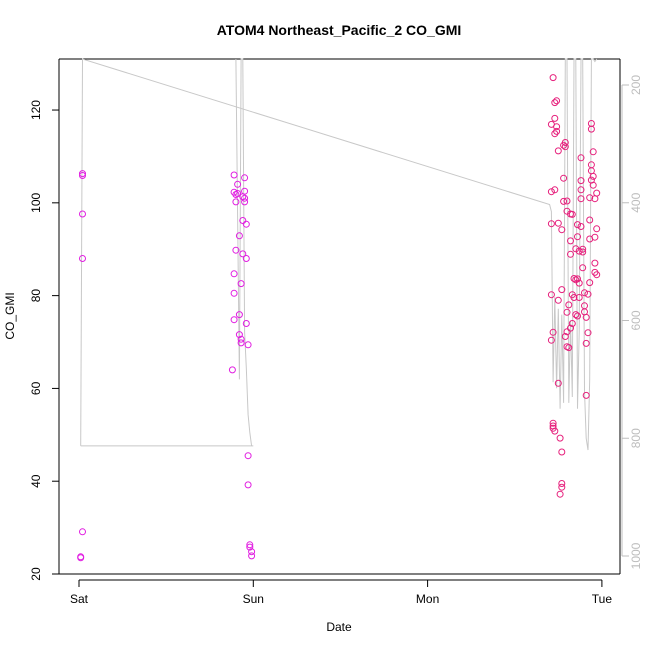 The width and height of the screenshot is (650, 650). Describe the element at coordinates (36, 574) in the screenshot. I see `y-tick-label: 20` at that location.